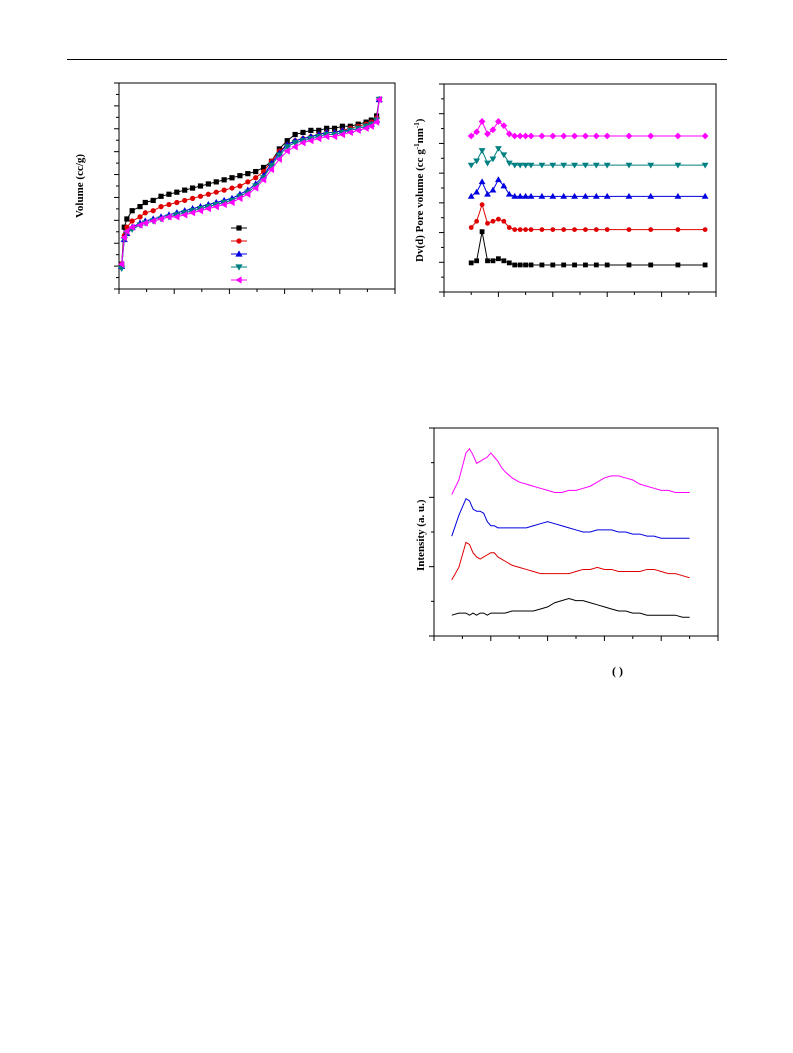  Describe the element at coordinates (617, 671) in the screenshot. I see `fig-c-xlabel-paren: ( )` at that location.